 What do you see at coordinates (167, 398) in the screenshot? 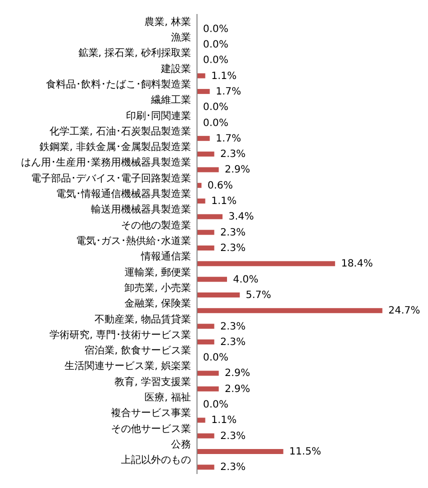
I see `y-tick-label: 医療, 福祉` at bounding box center [167, 398].